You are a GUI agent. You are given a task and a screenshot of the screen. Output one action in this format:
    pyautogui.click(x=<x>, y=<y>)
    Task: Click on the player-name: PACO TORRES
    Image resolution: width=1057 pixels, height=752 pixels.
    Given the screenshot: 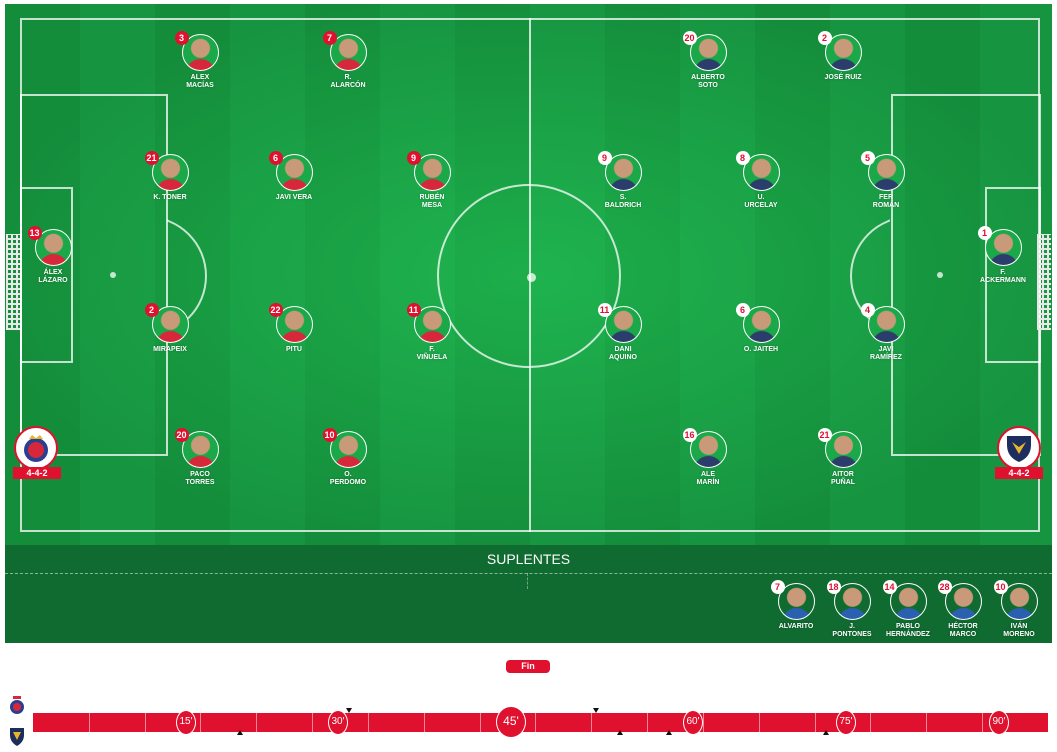 What is the action you would take?
    pyautogui.click(x=200, y=478)
    